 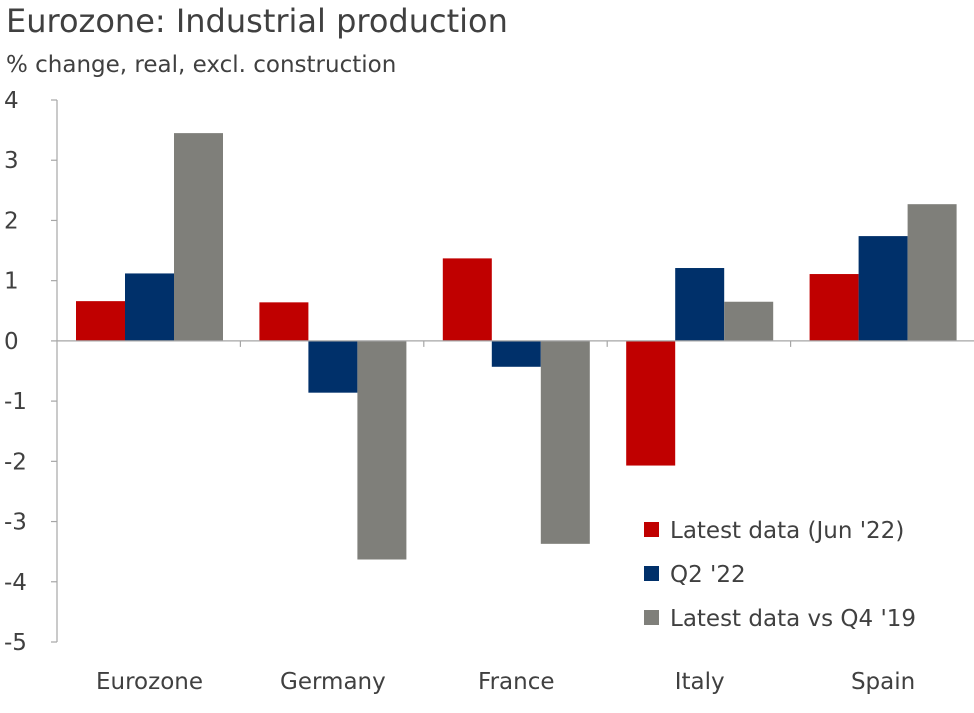 What do you see at coordinates (11, 342) in the screenshot?
I see `y-tick-label: 0` at bounding box center [11, 342].